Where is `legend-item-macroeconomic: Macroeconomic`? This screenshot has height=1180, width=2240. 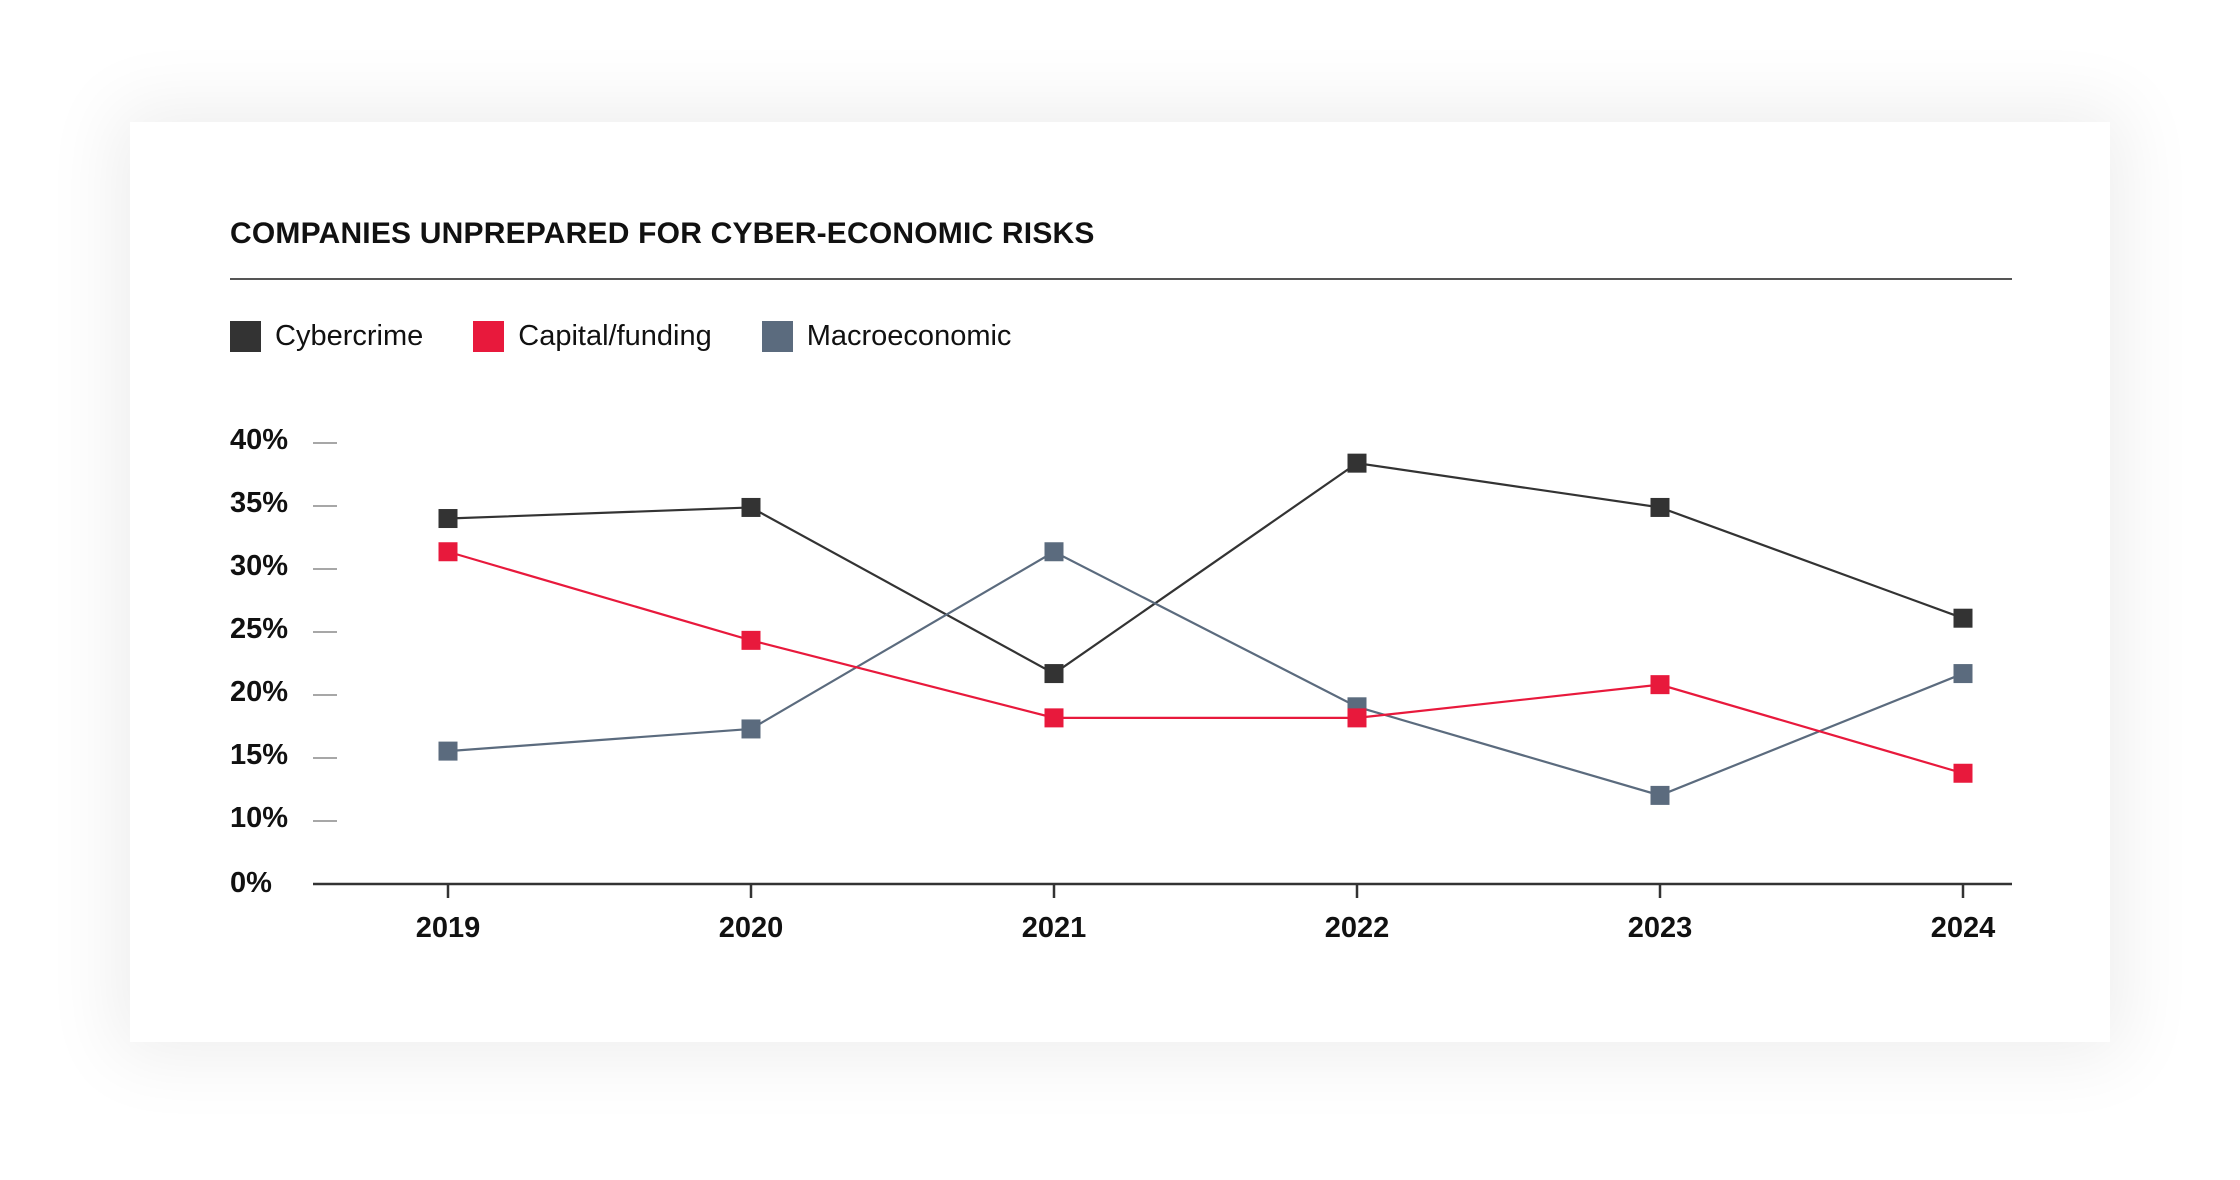 legend-item-macroeconomic: Macroeconomic is located at coordinates (886, 336).